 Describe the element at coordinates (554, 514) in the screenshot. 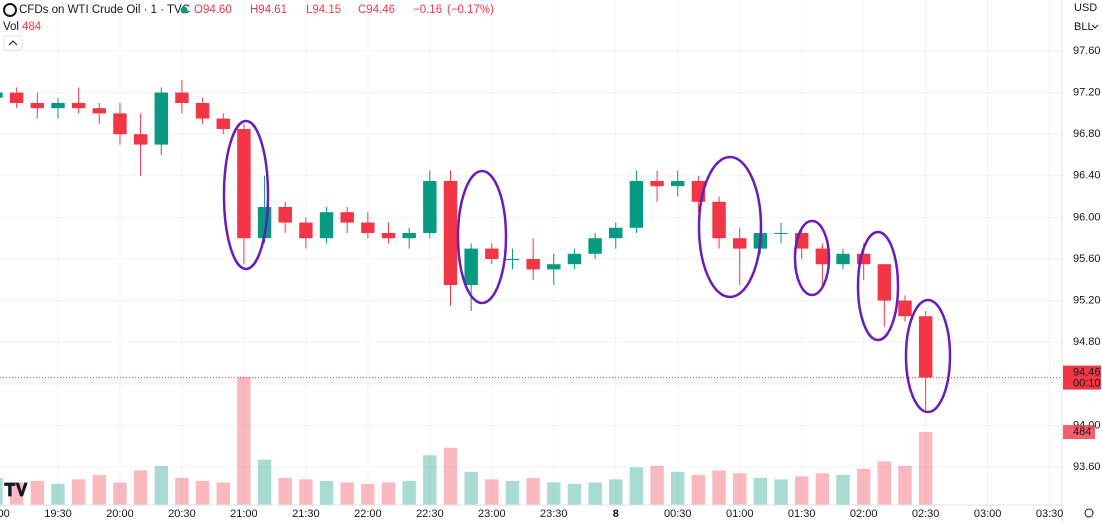

I see `x-tick-label: 23:30` at that location.